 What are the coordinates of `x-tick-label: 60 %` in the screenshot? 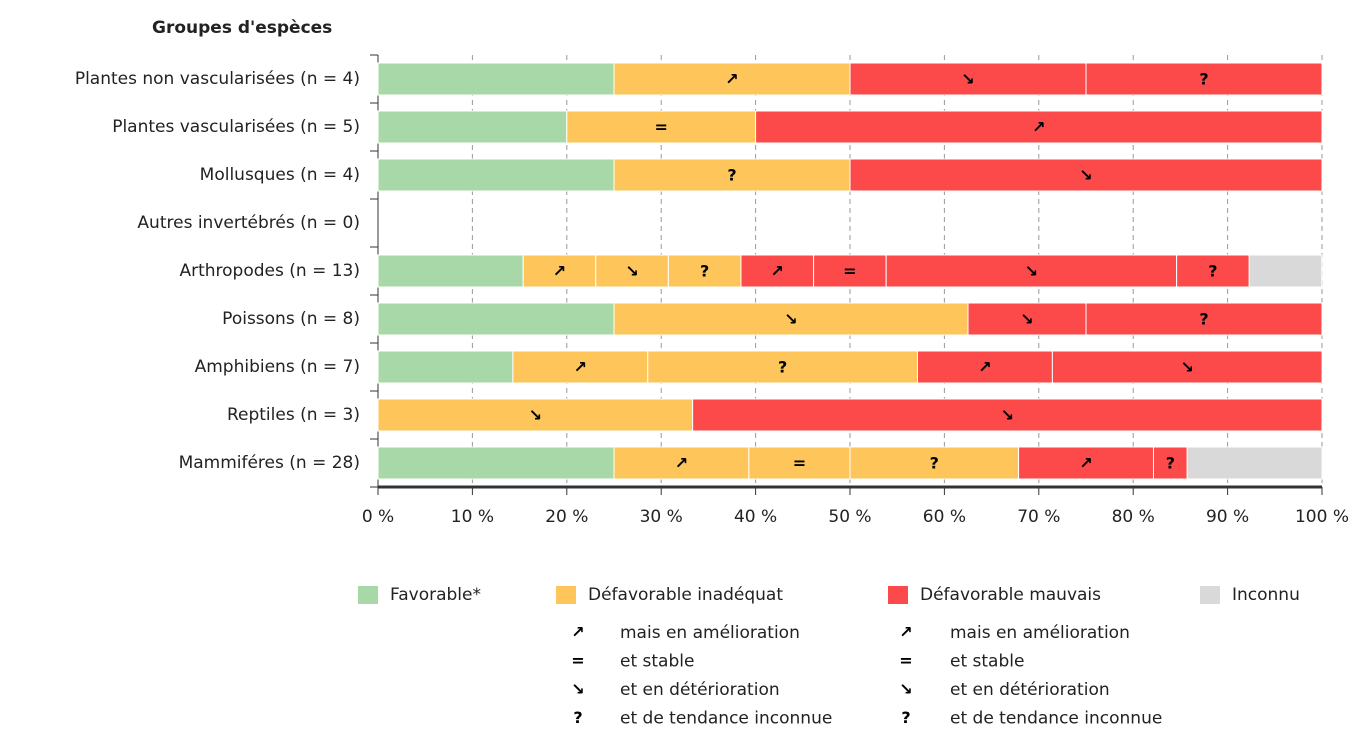 It's located at (944, 517).